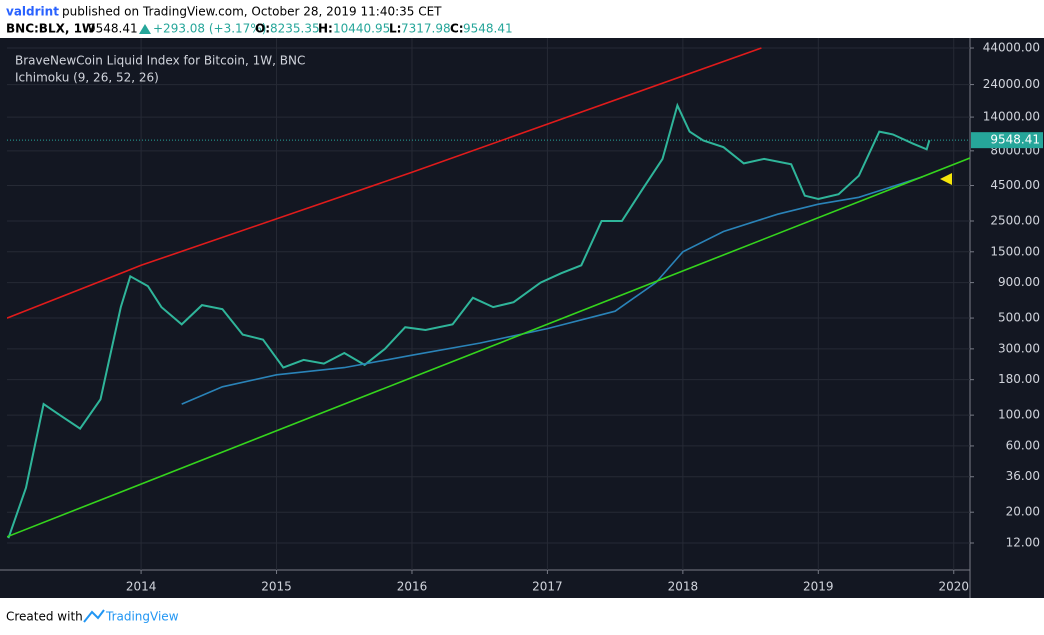  I want to click on footer-brand: TradingView, so click(142, 617).